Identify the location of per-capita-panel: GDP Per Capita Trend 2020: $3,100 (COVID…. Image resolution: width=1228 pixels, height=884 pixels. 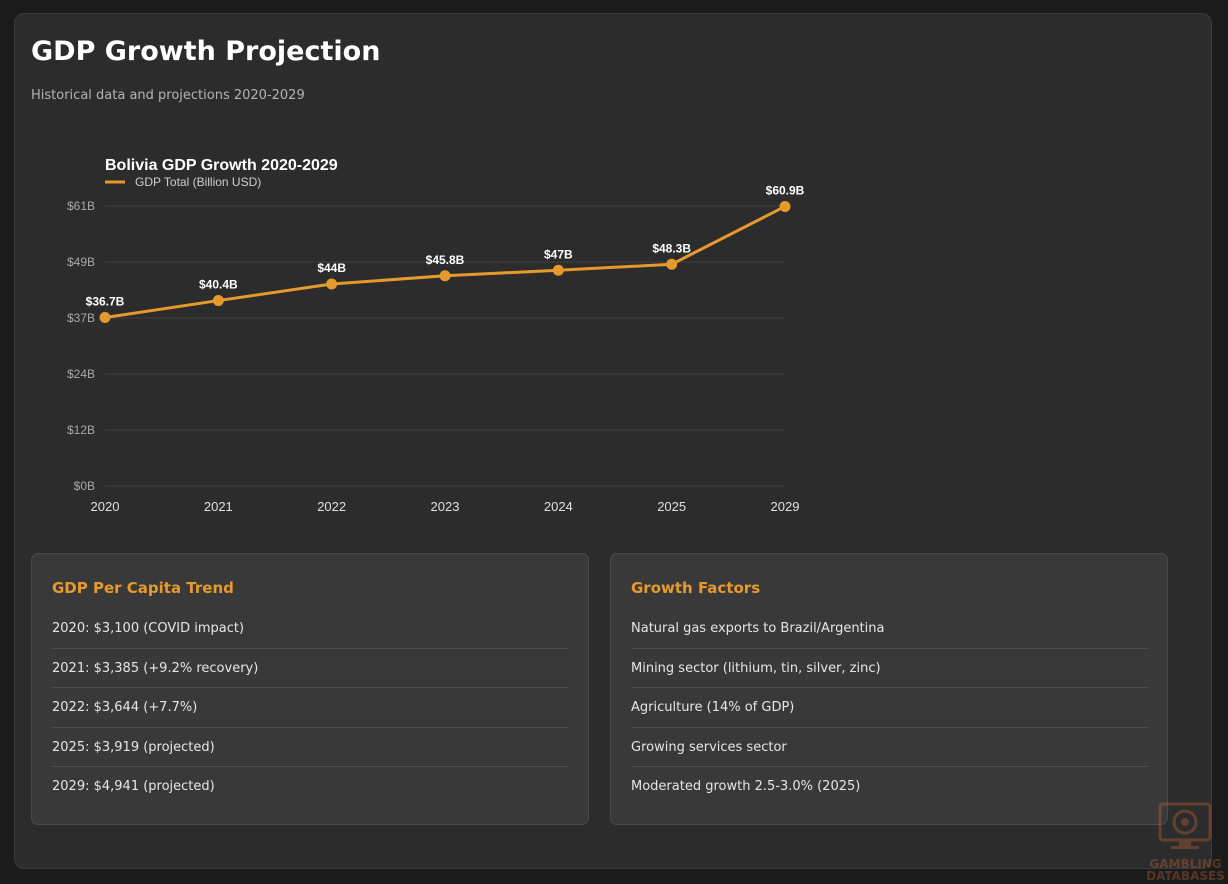
(310, 689).